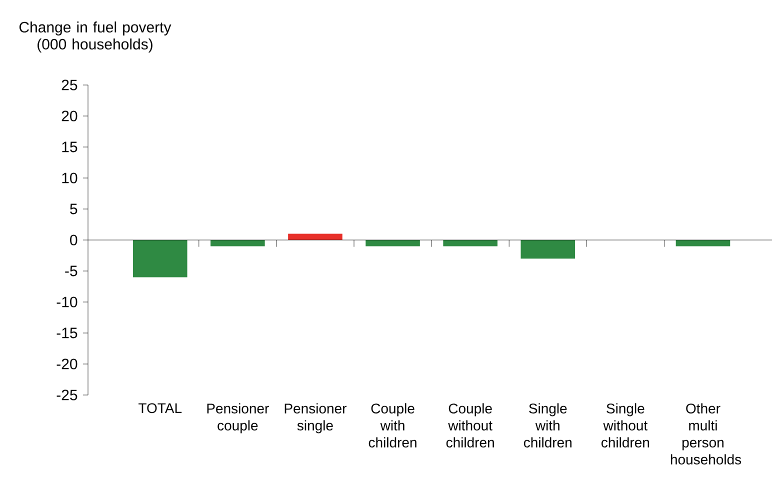 This screenshot has width=772, height=482. I want to click on x-tick-label: Pensioner single, so click(315, 418).